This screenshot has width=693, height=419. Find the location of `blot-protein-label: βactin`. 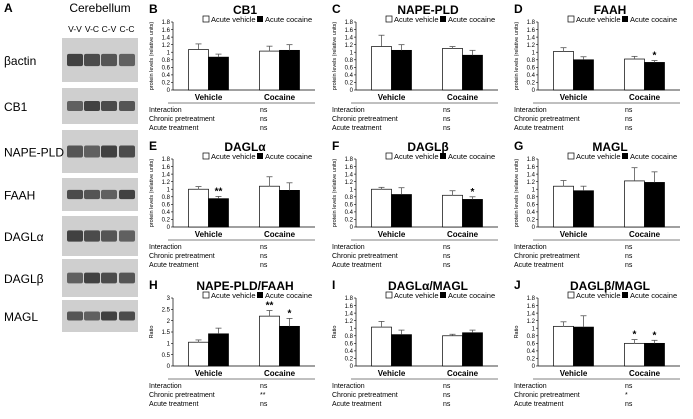

blot-protein-label: βactin is located at coordinates (20, 61).